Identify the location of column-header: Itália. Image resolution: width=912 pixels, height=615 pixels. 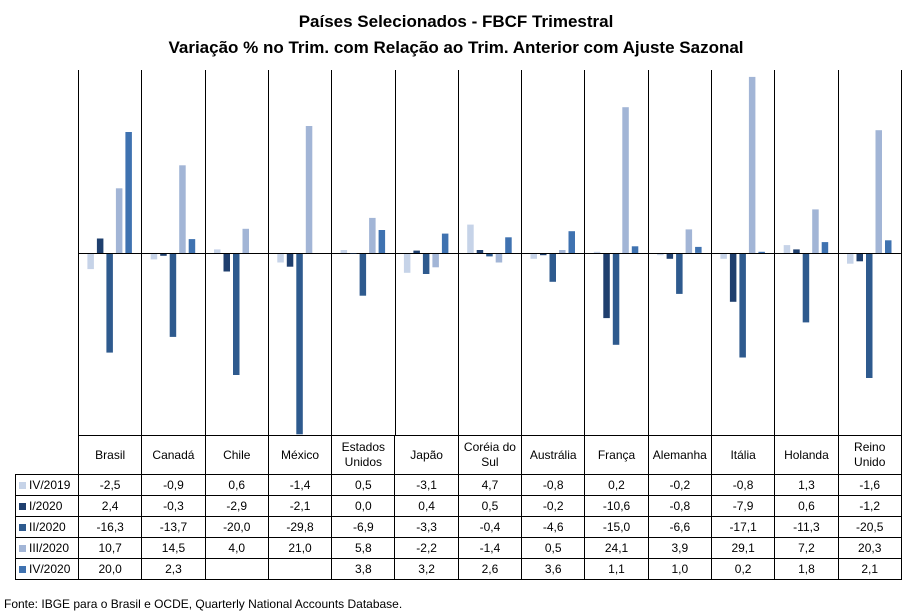
(743, 455).